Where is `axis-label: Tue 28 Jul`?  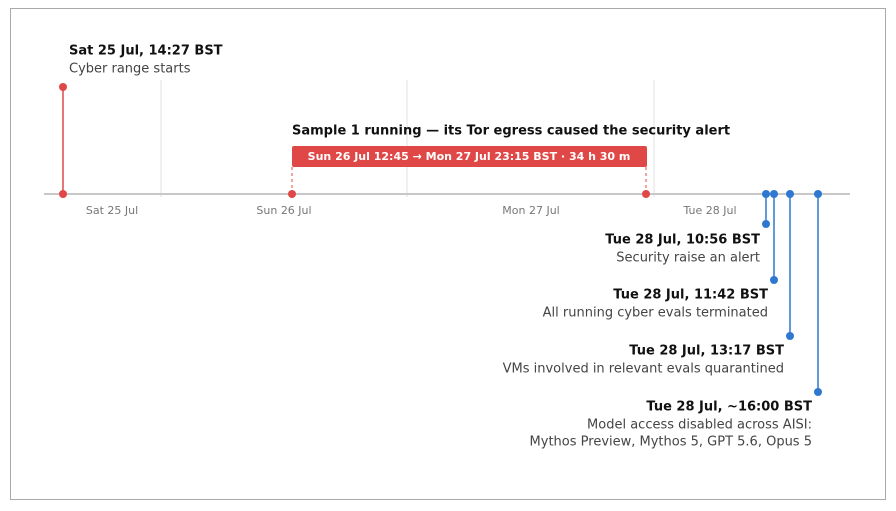 axis-label: Tue 28 Jul is located at coordinates (709, 210).